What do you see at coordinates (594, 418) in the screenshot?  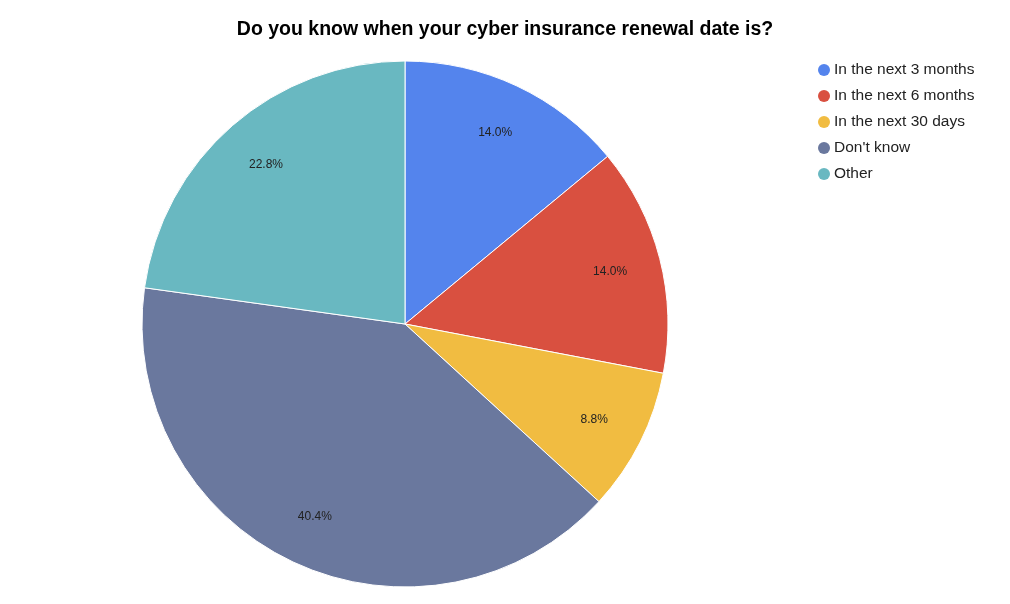 I see `data-label: 8.8%` at bounding box center [594, 418].